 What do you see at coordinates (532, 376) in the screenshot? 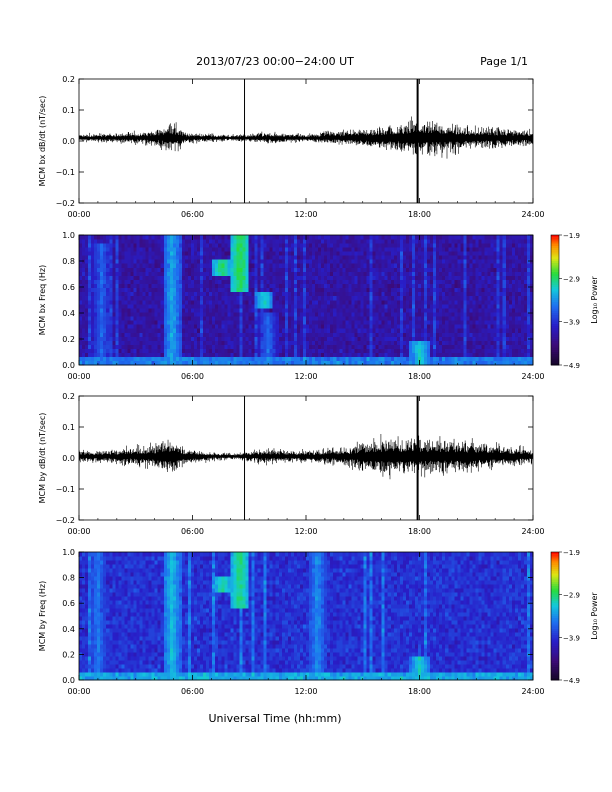
I see `x-tick-label: 24:00` at bounding box center [532, 376].